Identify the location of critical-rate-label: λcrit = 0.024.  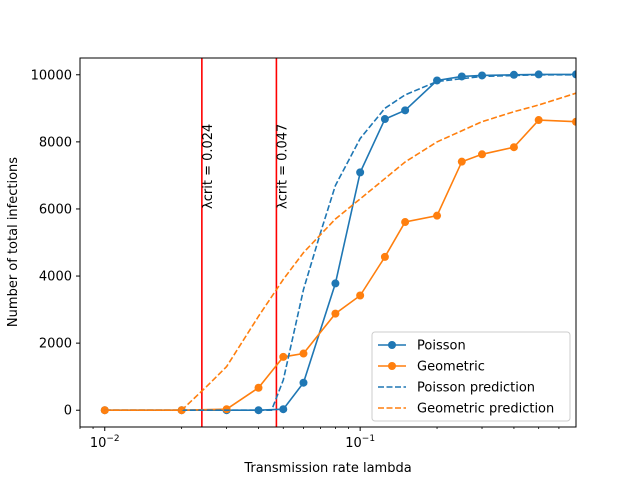
(208, 166).